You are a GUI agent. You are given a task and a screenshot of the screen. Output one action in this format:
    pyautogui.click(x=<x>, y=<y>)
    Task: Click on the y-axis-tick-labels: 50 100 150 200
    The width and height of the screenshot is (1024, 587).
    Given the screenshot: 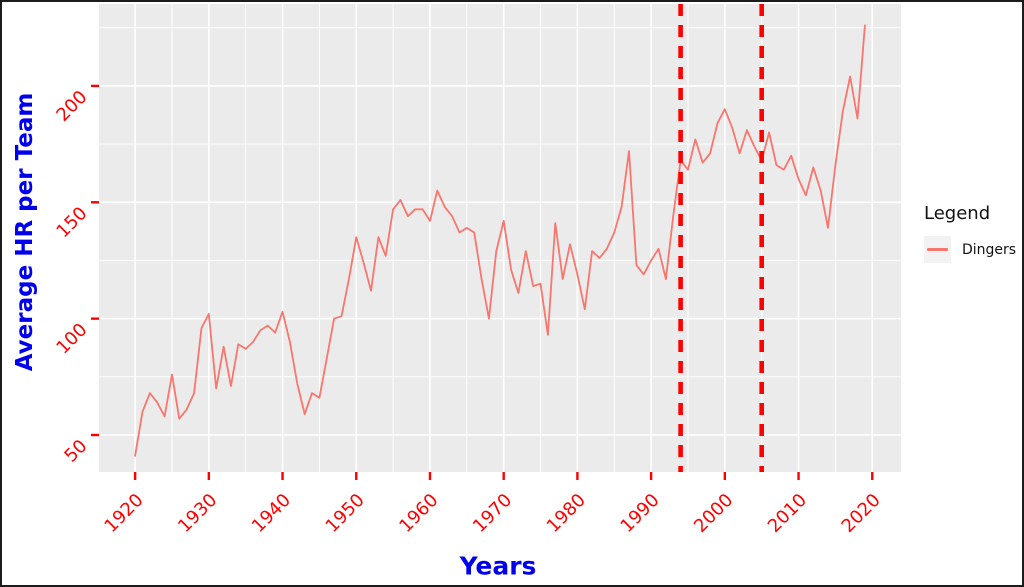 What is the action you would take?
    pyautogui.click(x=71, y=277)
    